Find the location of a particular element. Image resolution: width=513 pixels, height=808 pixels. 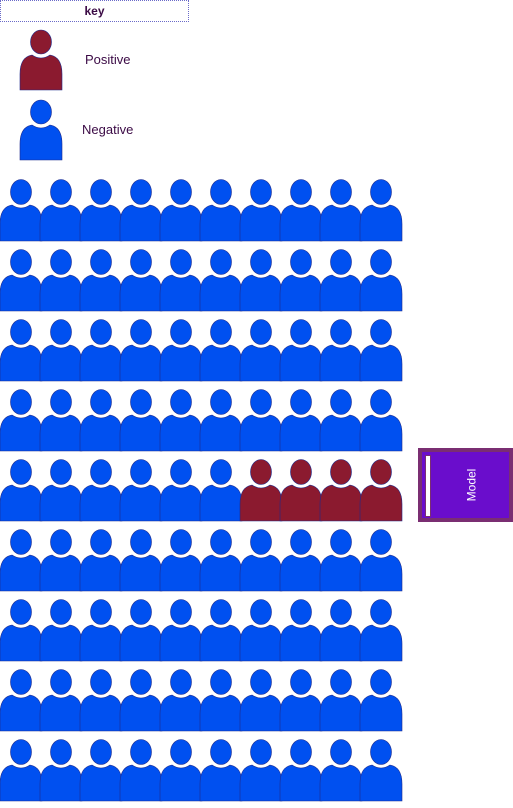

model-body: Model is located at coordinates (471, 485).